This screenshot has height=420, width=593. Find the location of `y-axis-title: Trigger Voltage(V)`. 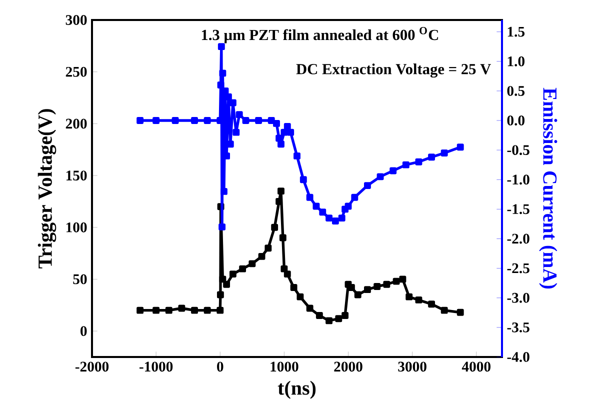

y-axis-title: Trigger Voltage(V) is located at coordinates (47, 188).